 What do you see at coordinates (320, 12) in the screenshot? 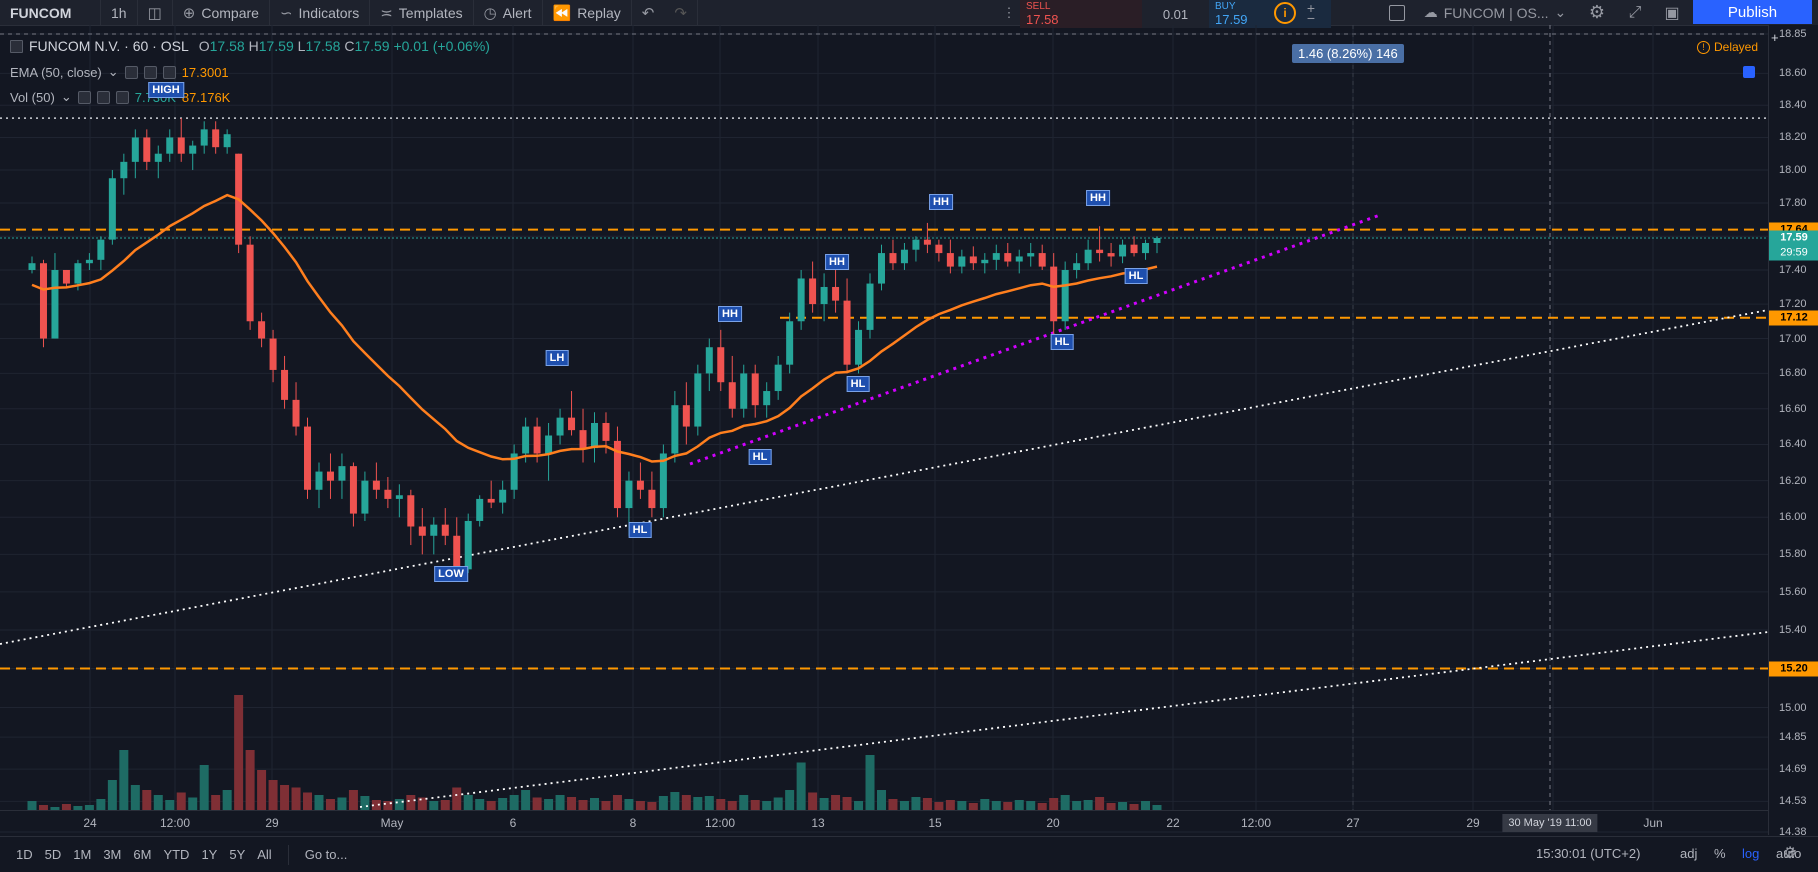
I see `indicators-button: ∽ Indicators` at bounding box center [320, 12].